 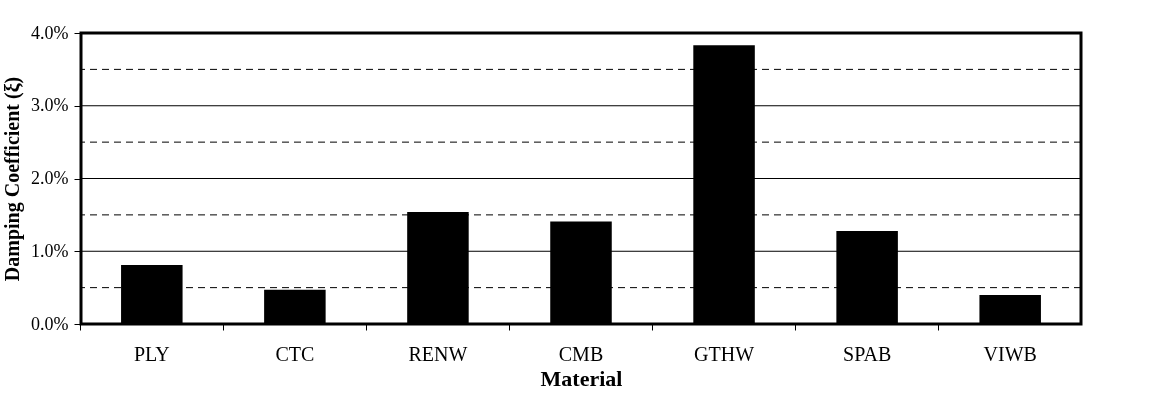 What do you see at coordinates (50, 32) in the screenshot?
I see `y-tick-label: 4.0%` at bounding box center [50, 32].